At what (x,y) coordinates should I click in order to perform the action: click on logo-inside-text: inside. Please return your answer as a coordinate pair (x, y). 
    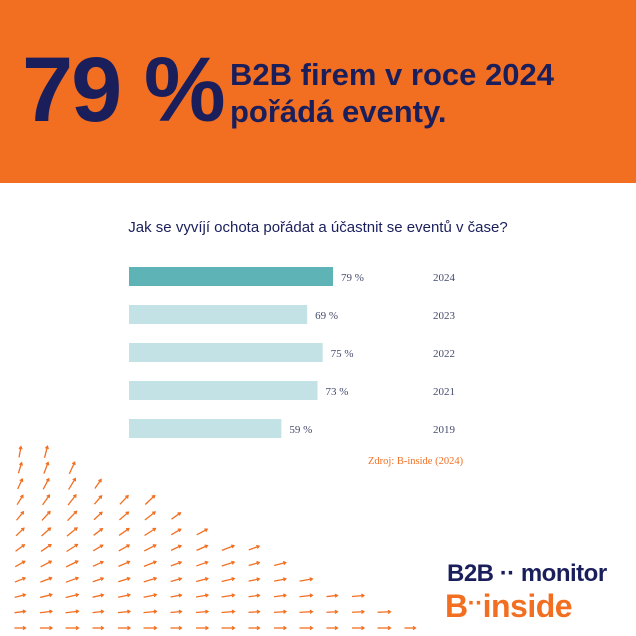
    Looking at the image, I should click on (527, 606).